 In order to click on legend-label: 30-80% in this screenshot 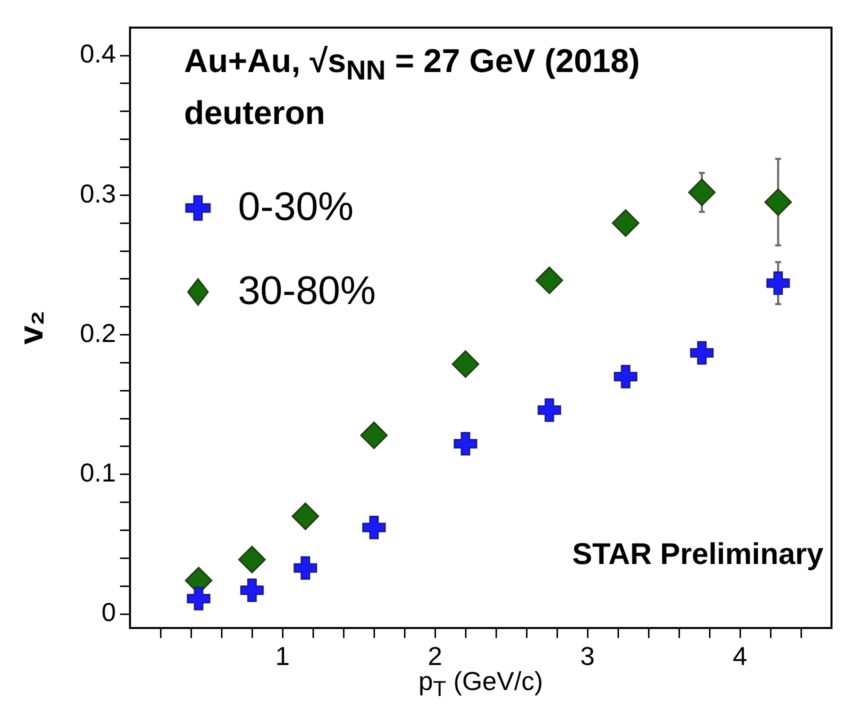, I will do `click(307, 291)`.